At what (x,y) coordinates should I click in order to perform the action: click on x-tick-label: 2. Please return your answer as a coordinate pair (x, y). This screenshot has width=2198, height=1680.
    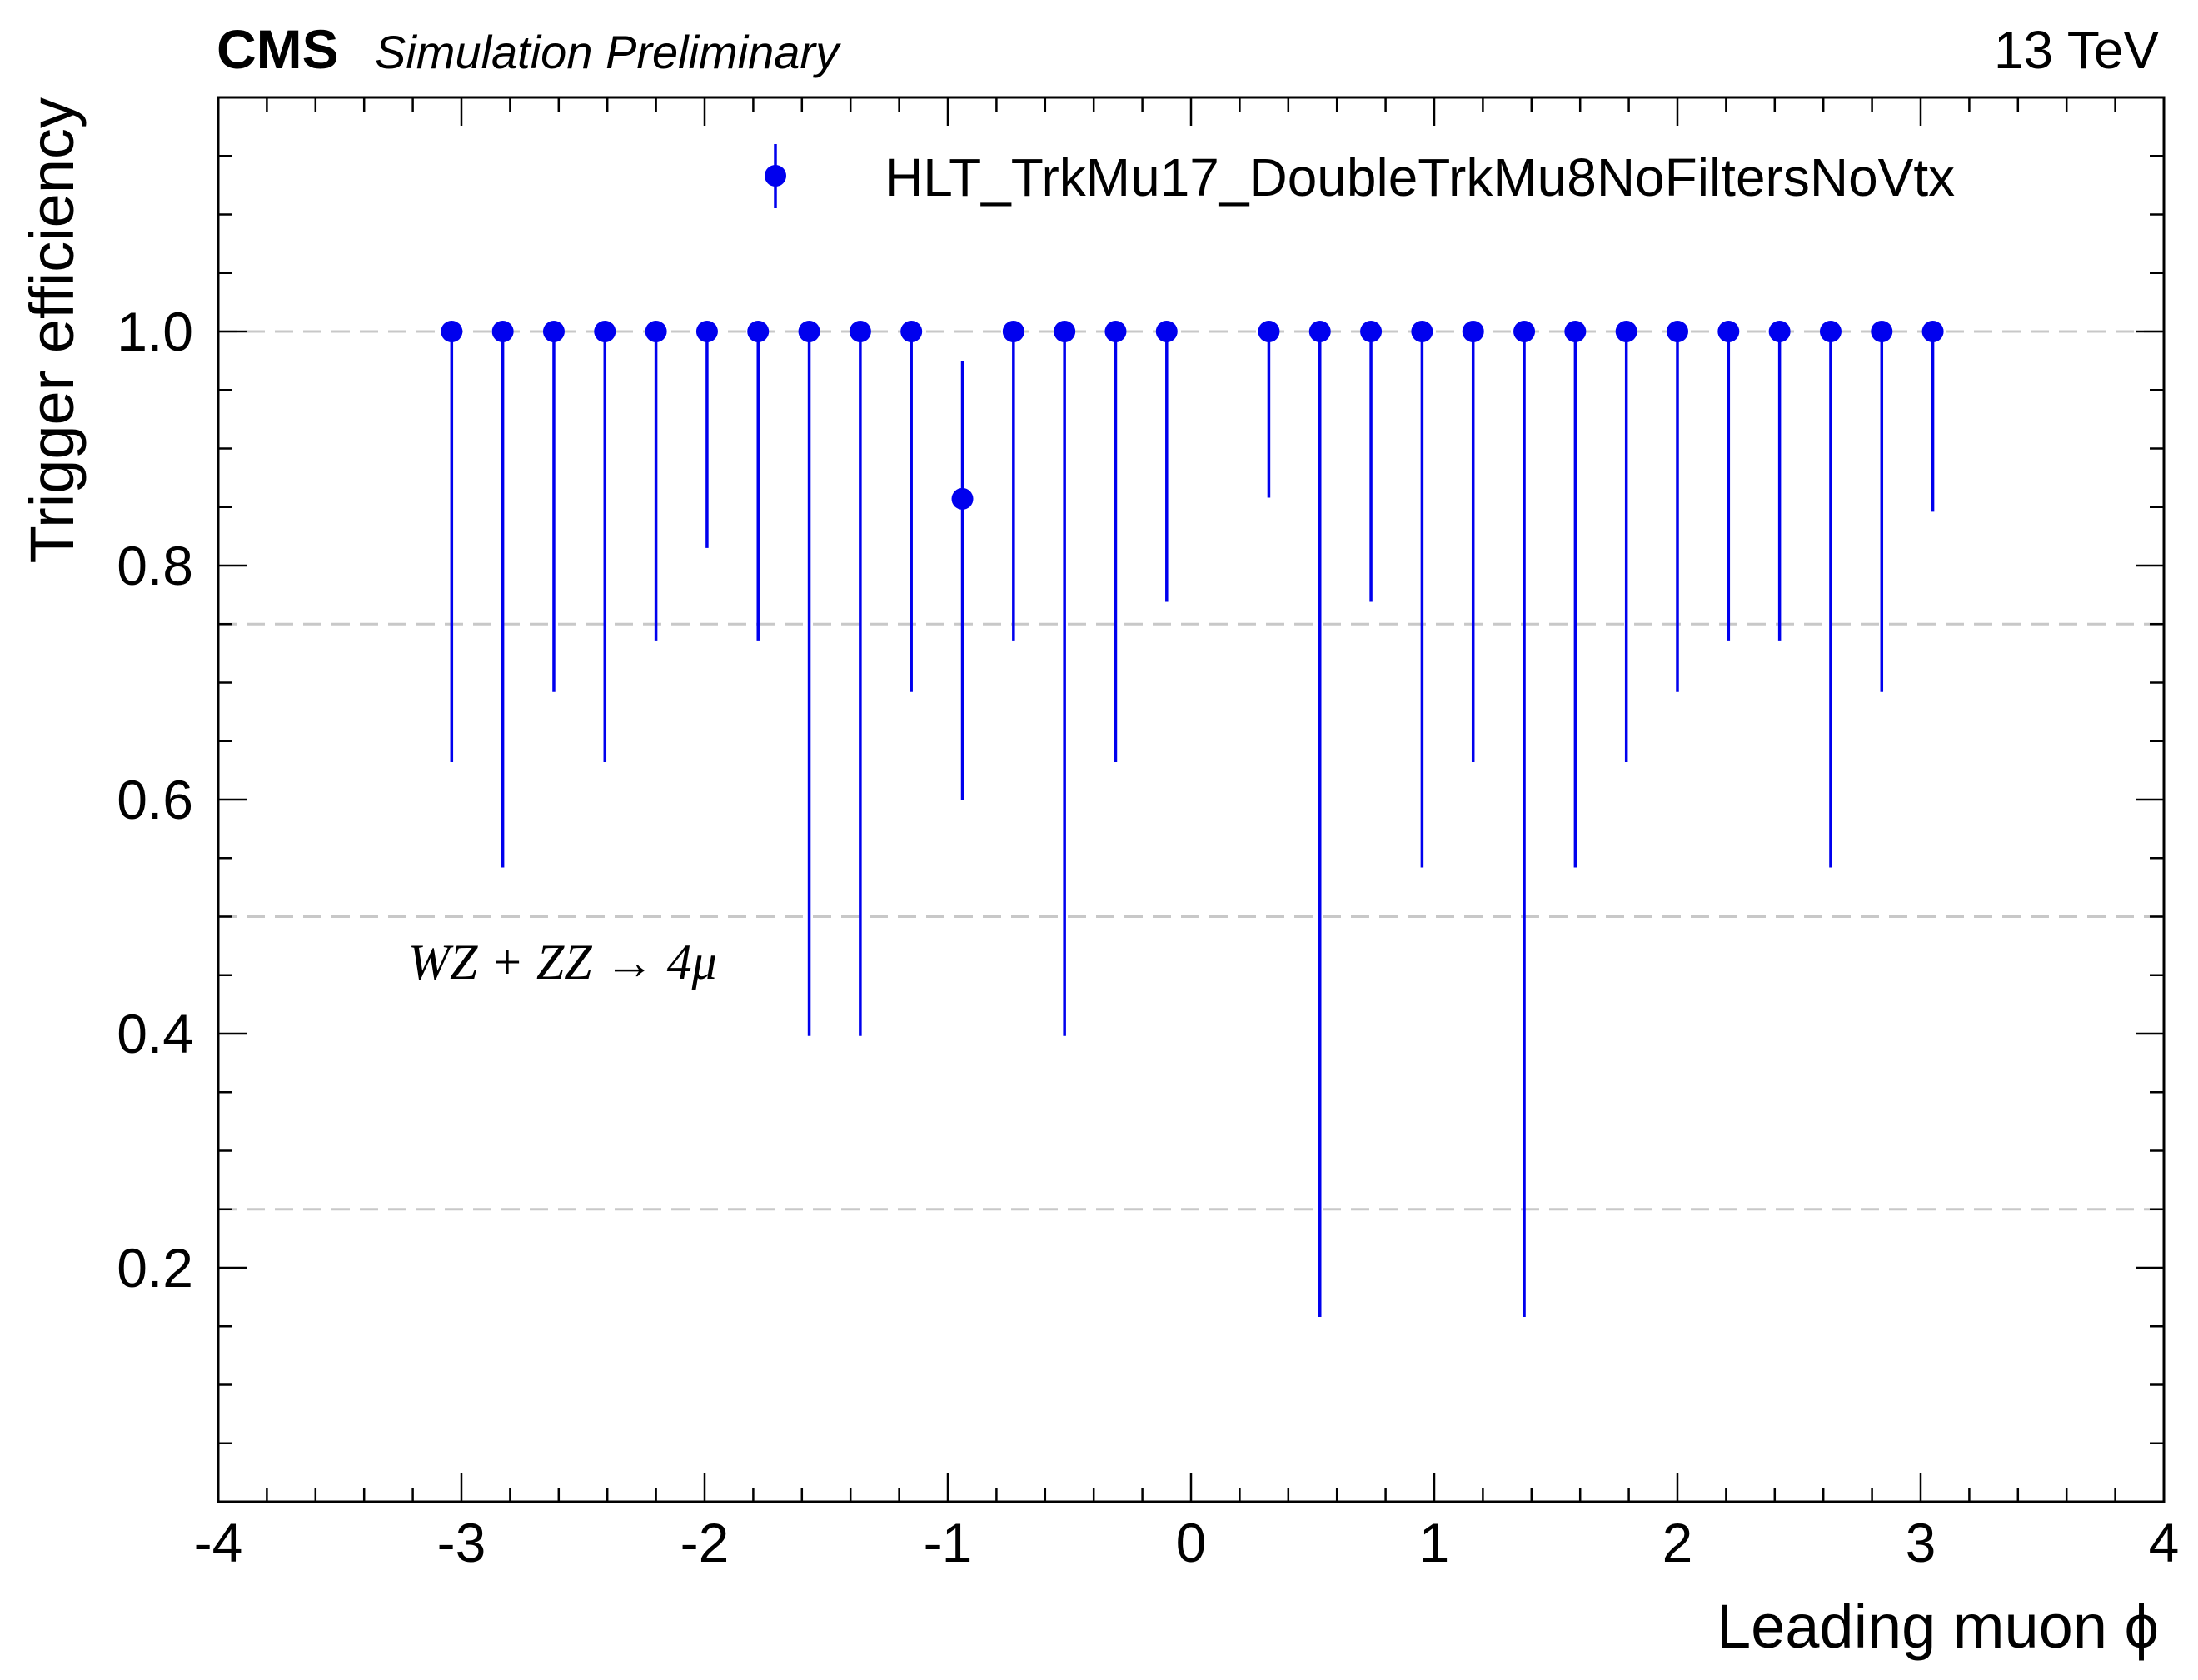
    Looking at the image, I should click on (1677, 1542).